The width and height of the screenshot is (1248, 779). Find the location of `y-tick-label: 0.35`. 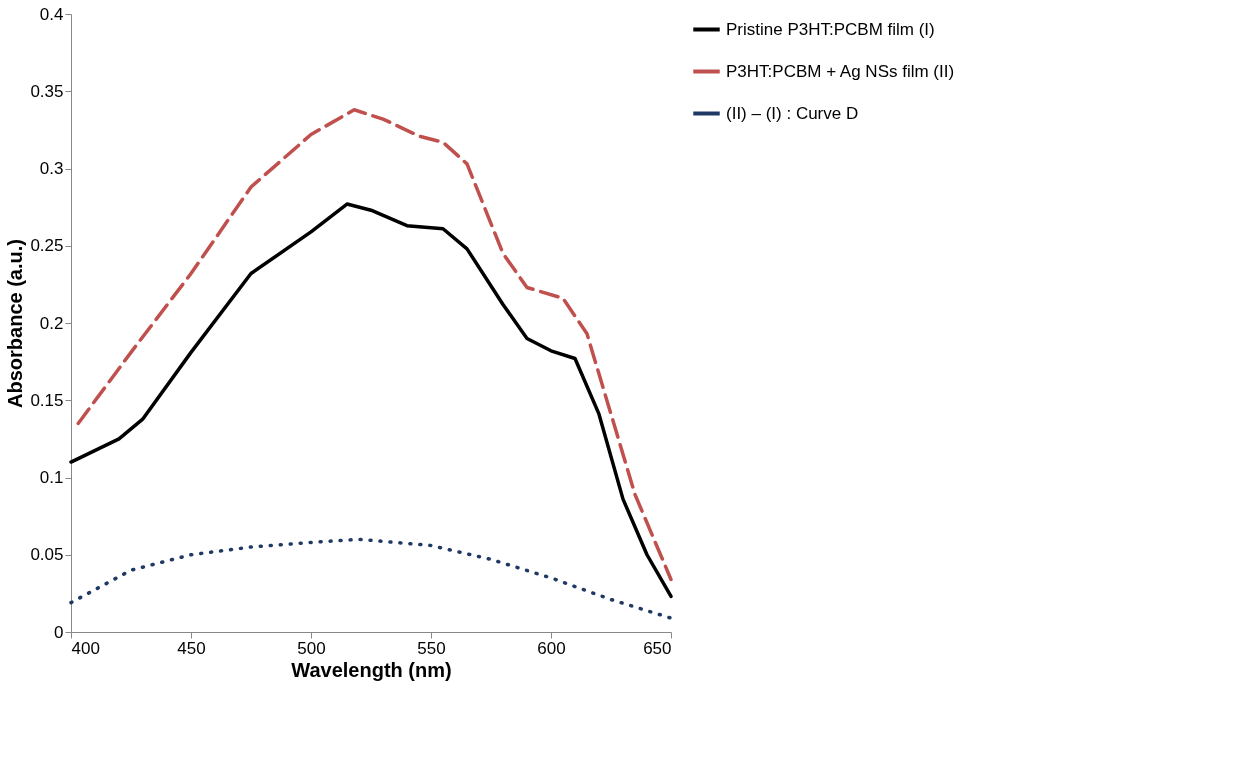

y-tick-label: 0.35 is located at coordinates (47, 91).